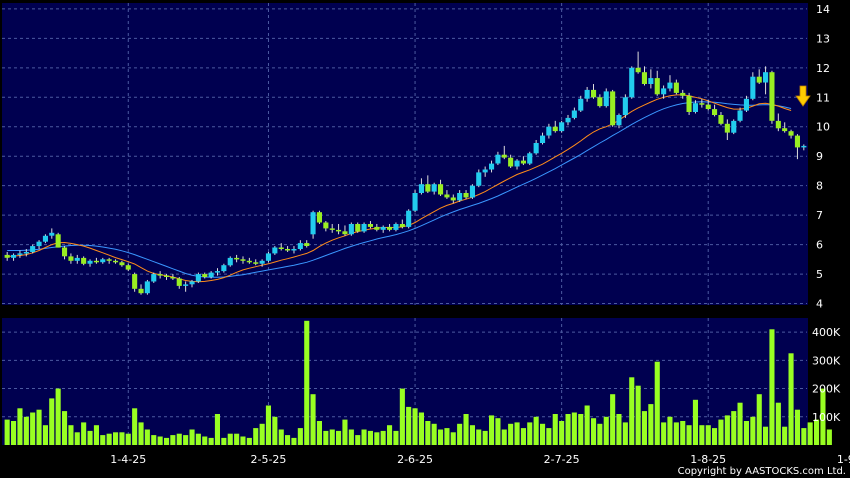  I want to click on latest-price-arrow-icon, so click(803, 96).